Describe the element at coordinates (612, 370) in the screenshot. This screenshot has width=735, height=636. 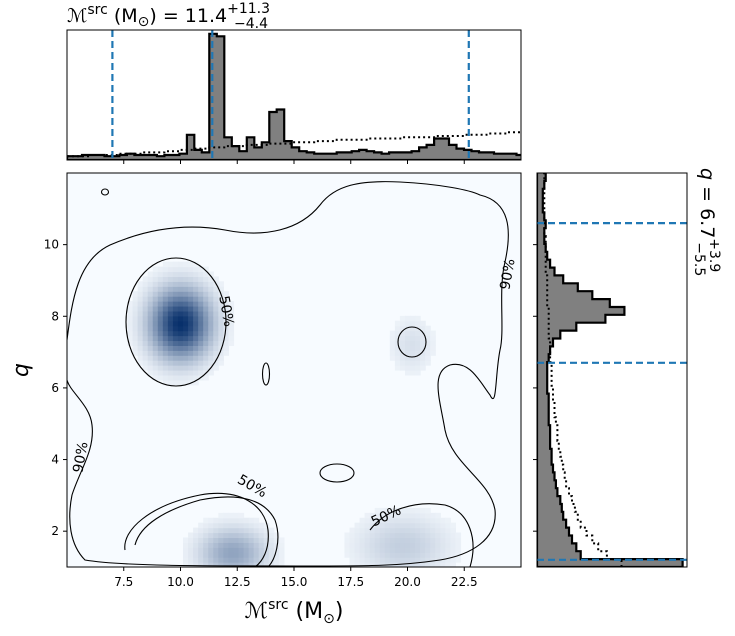
I see `marginal-y-frame` at that location.